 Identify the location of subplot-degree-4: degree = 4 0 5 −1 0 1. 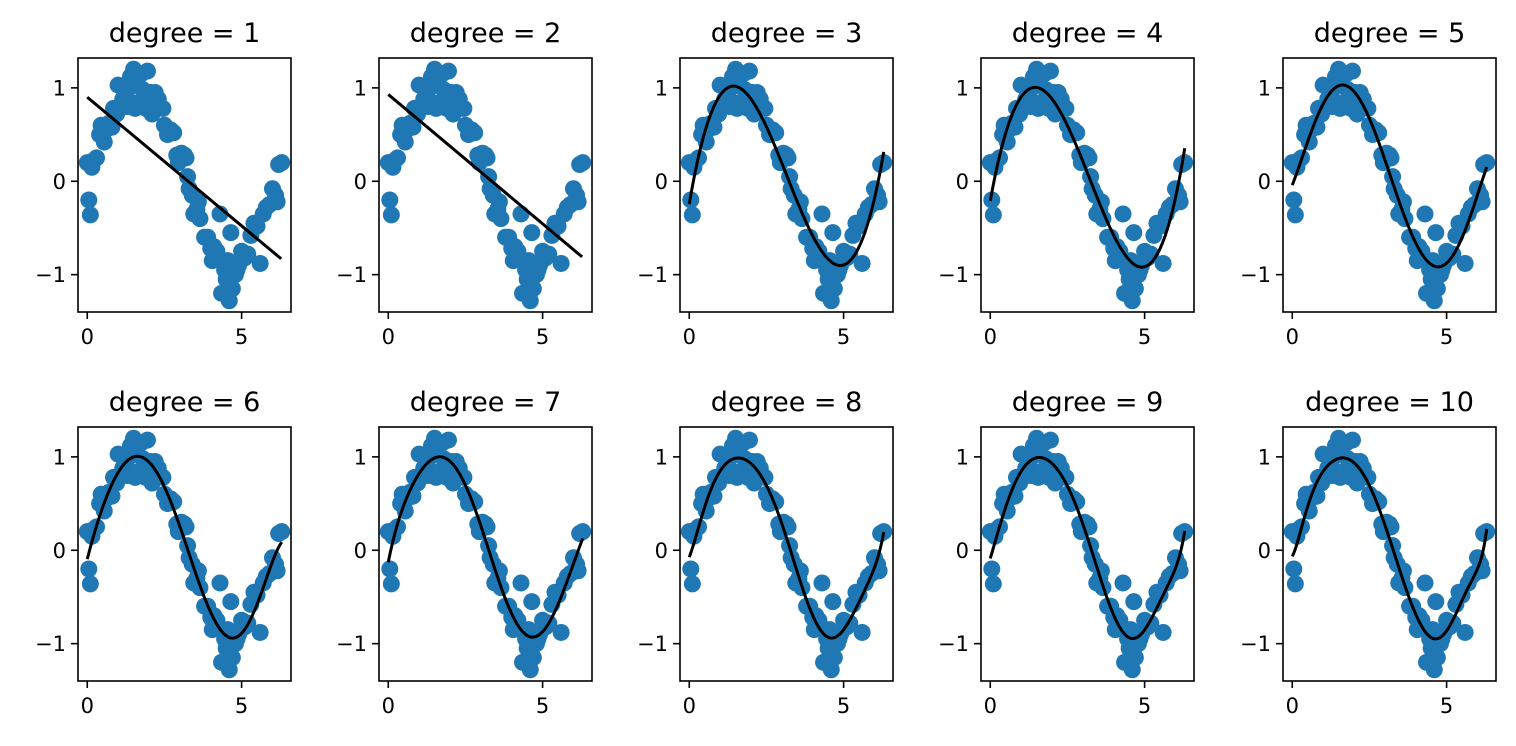
(1066, 183).